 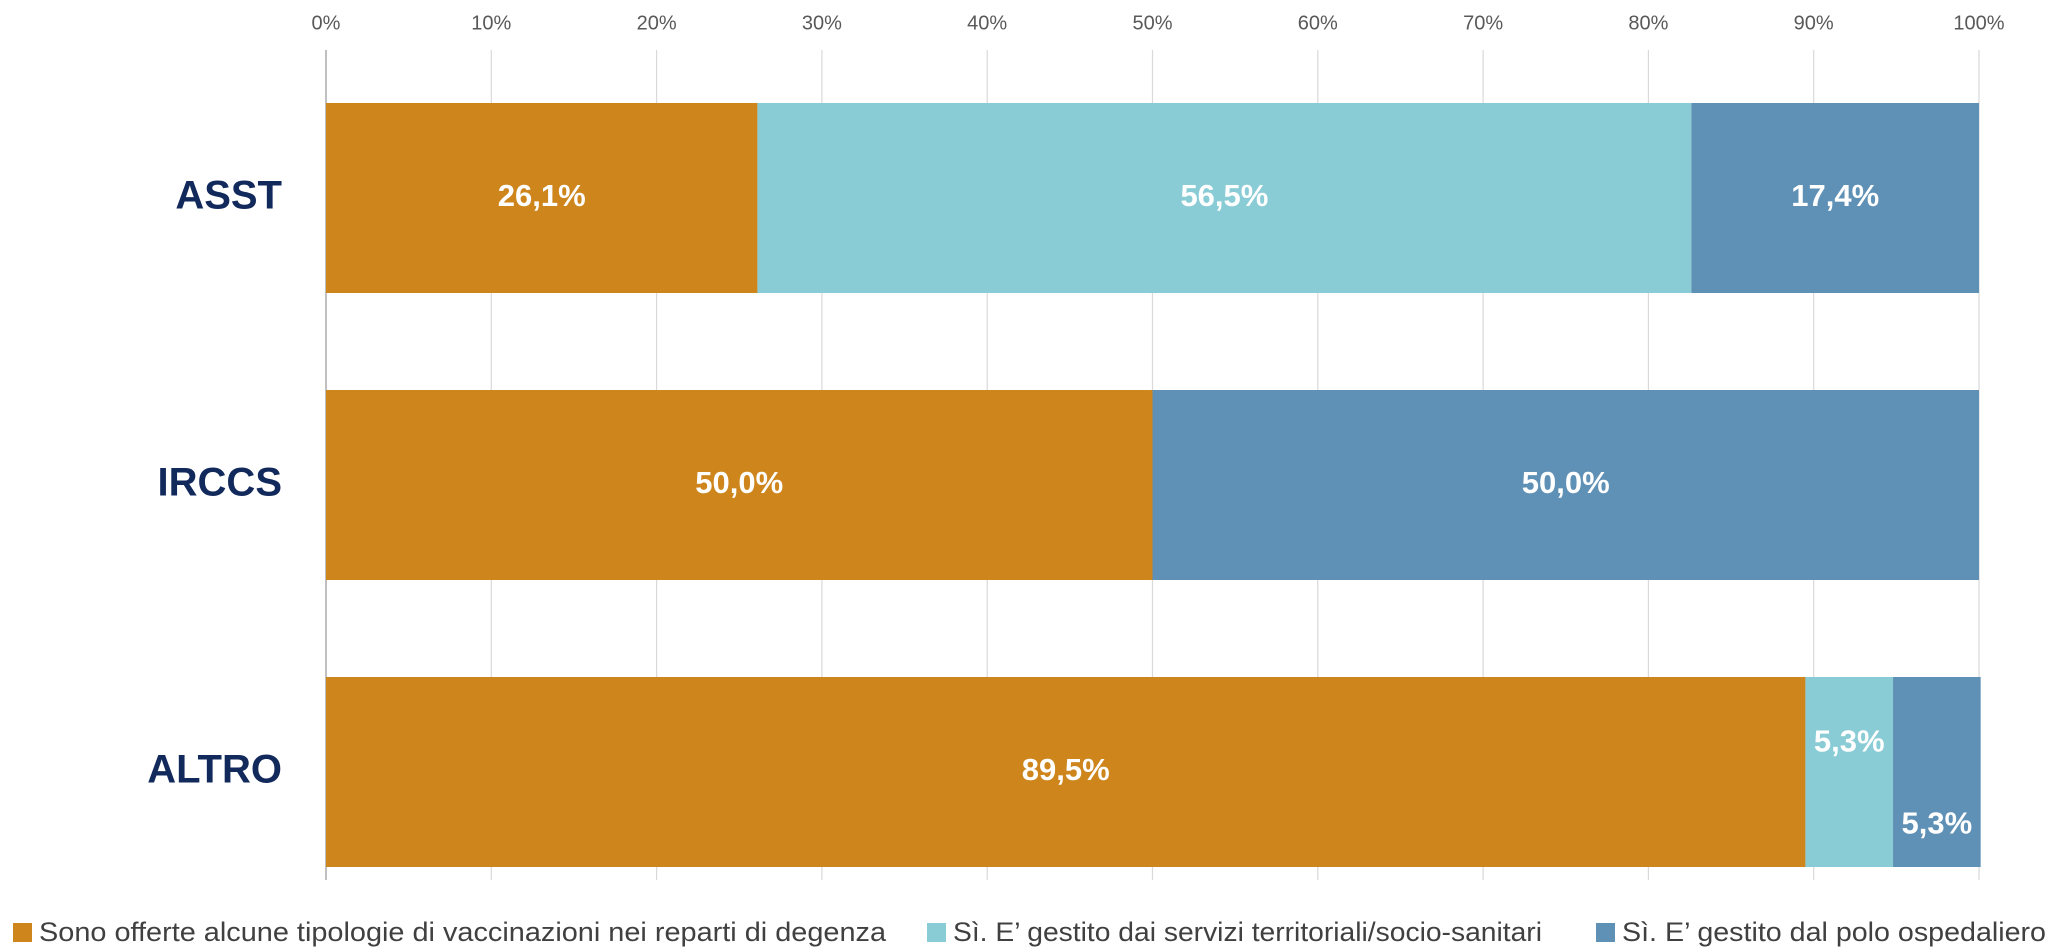 I want to click on x-tick-label: 30%, so click(x=822, y=23).